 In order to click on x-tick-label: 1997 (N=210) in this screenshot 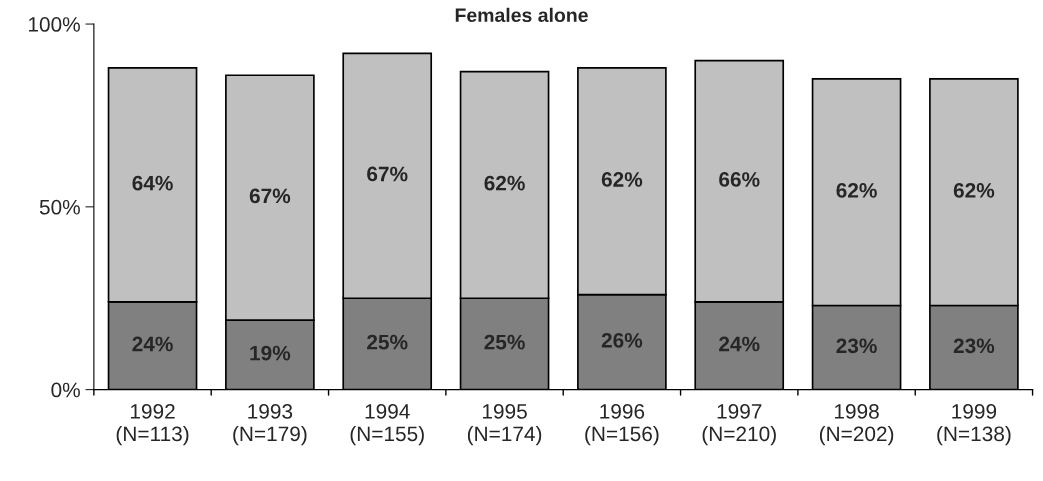, I will do `click(739, 425)`.